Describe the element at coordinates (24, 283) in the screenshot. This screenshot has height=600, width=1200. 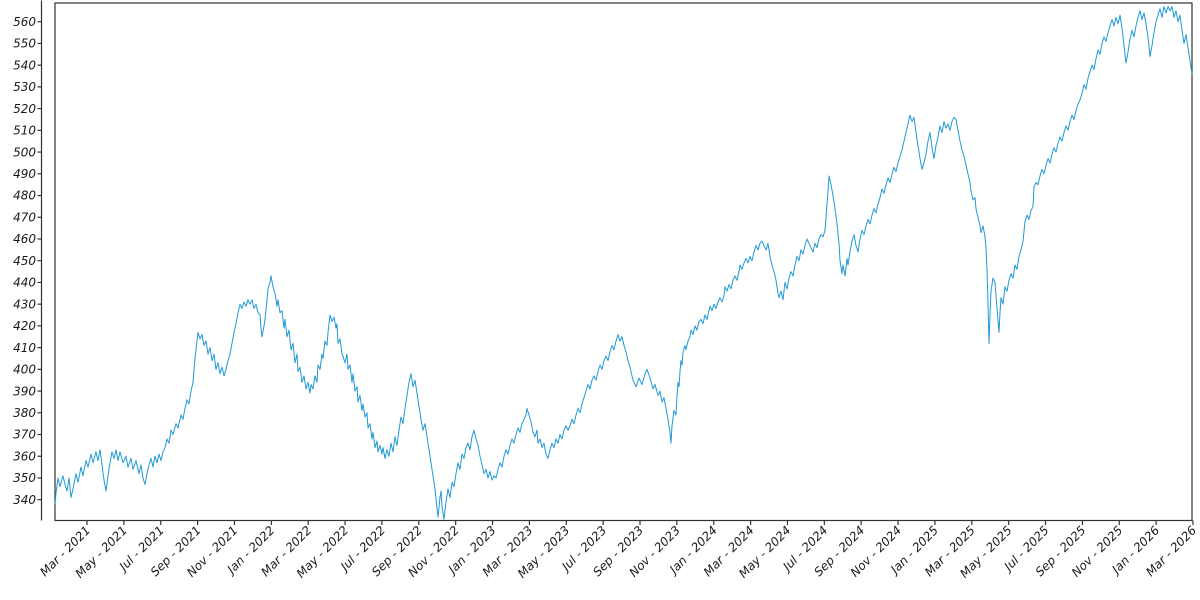
I see `y-tick-label: 440` at that location.